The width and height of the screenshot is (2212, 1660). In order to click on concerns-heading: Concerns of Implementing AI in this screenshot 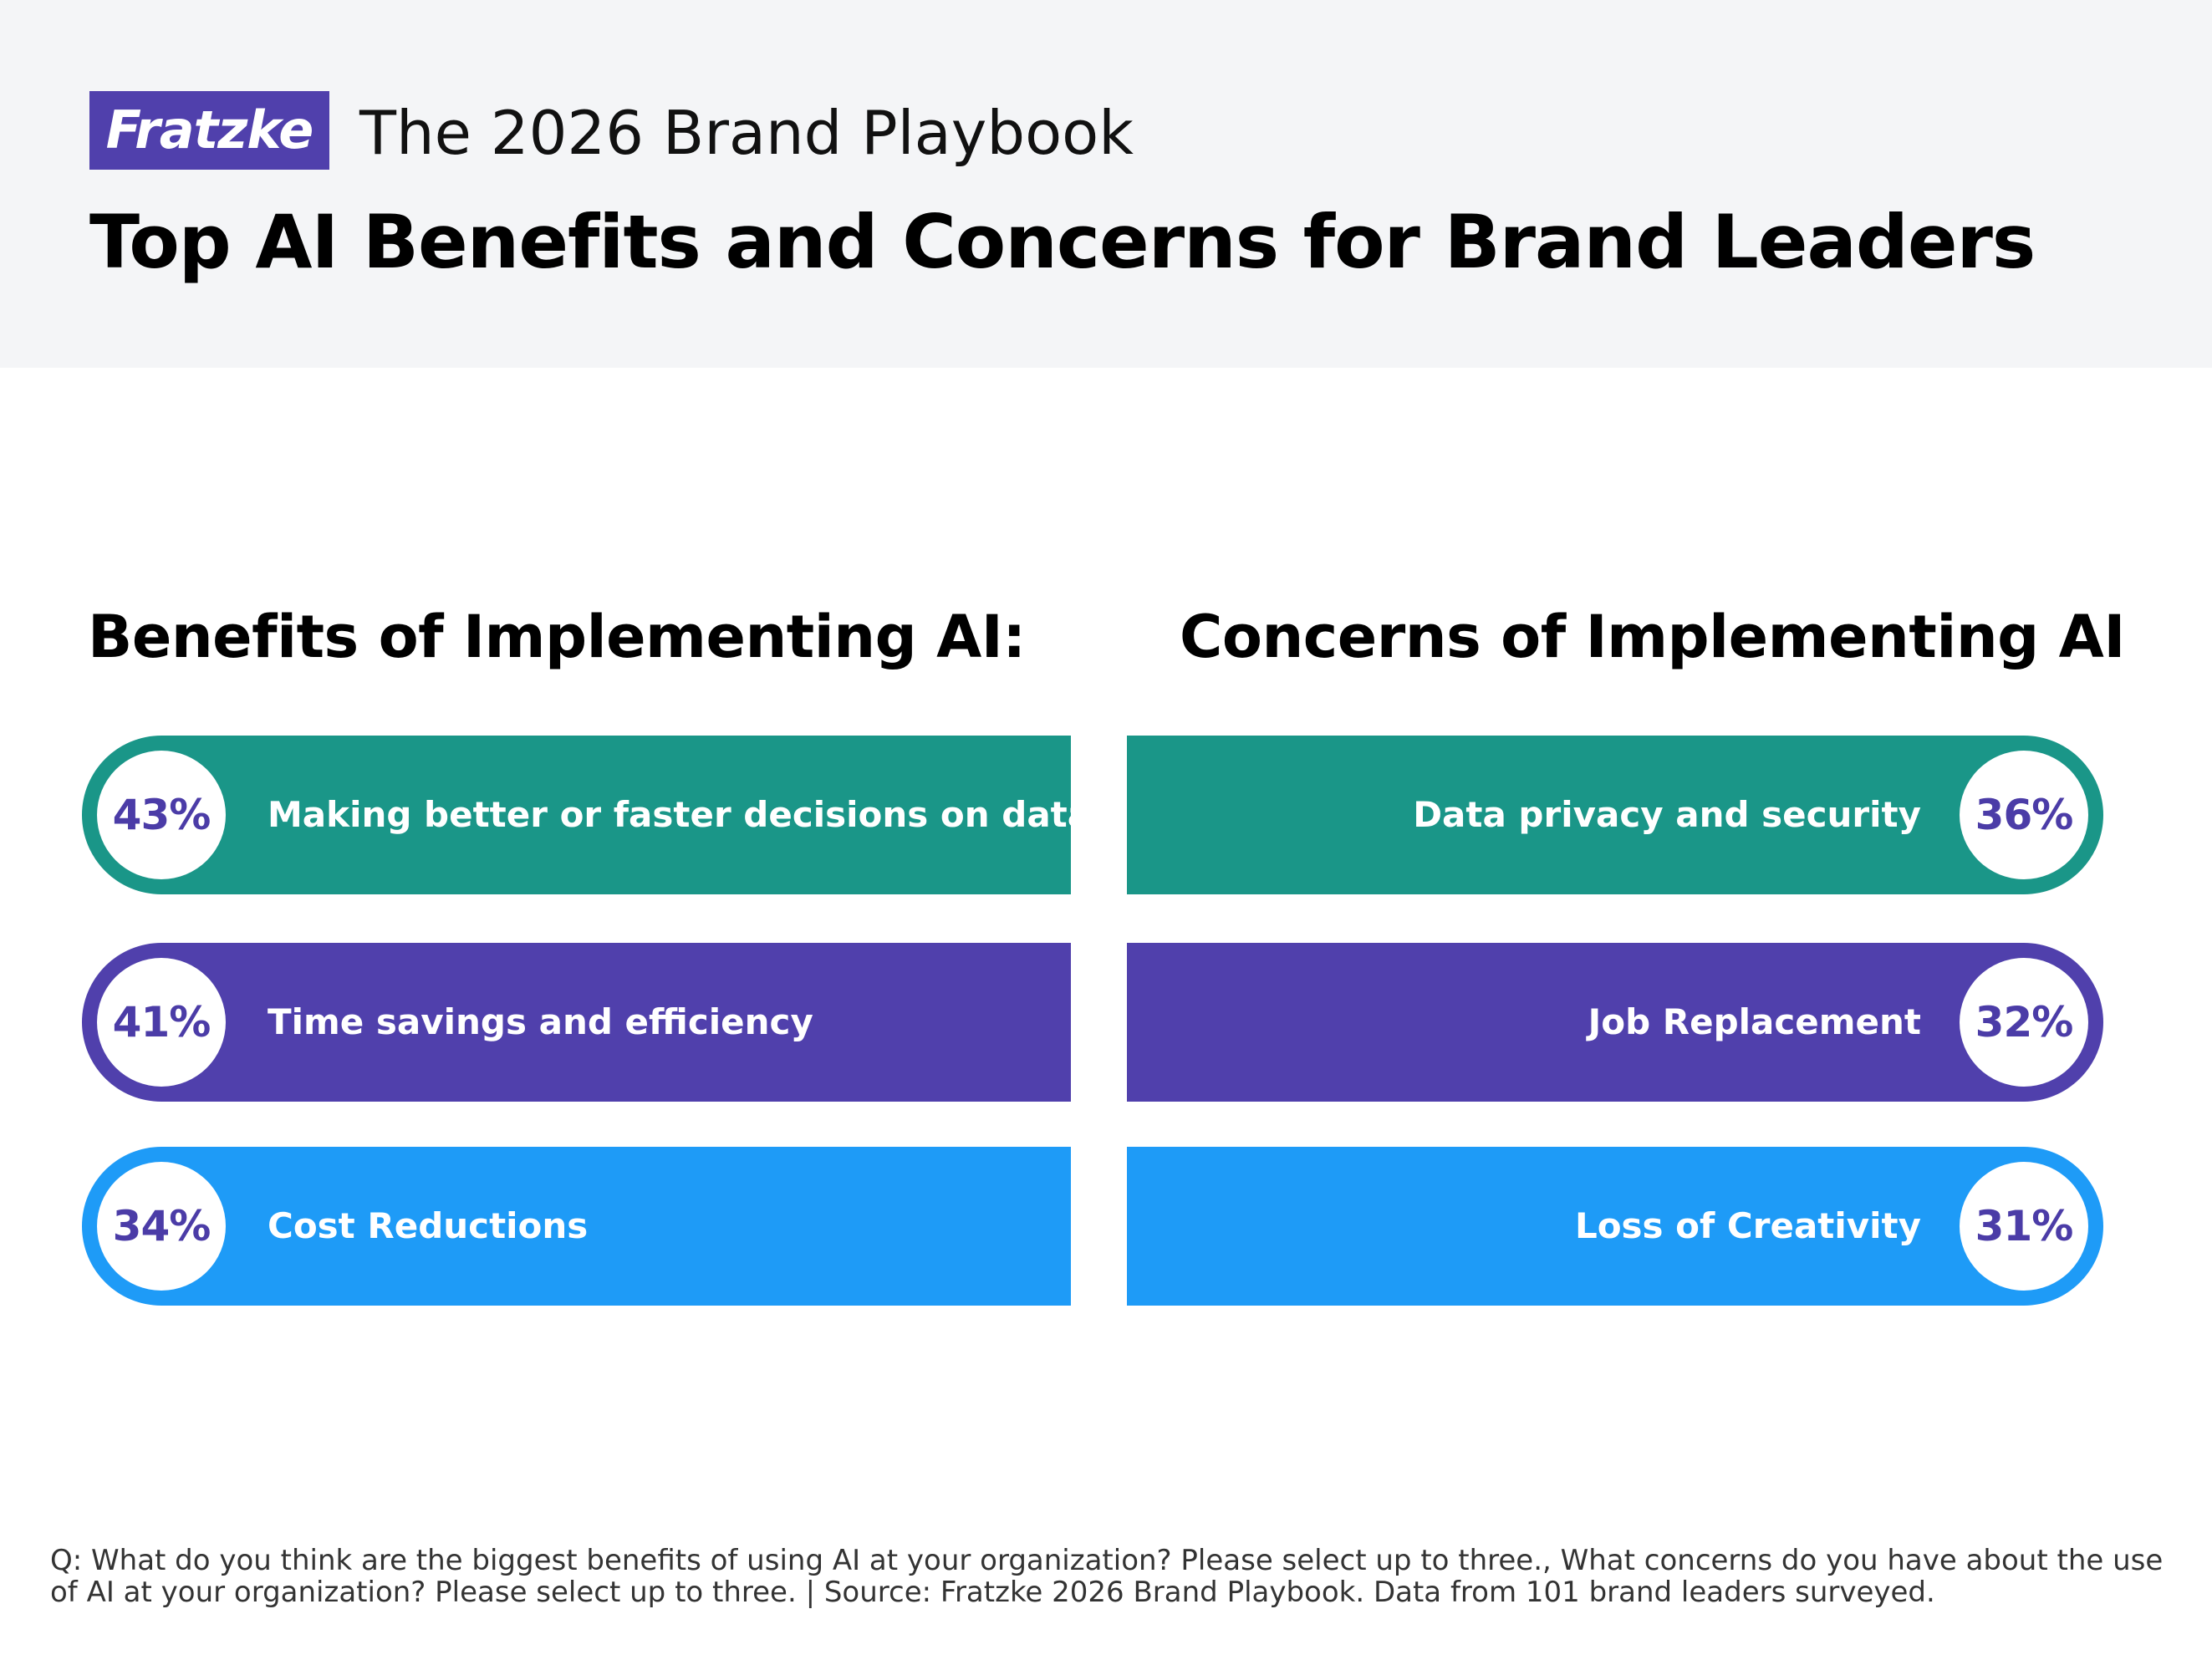, I will do `click(1652, 637)`.